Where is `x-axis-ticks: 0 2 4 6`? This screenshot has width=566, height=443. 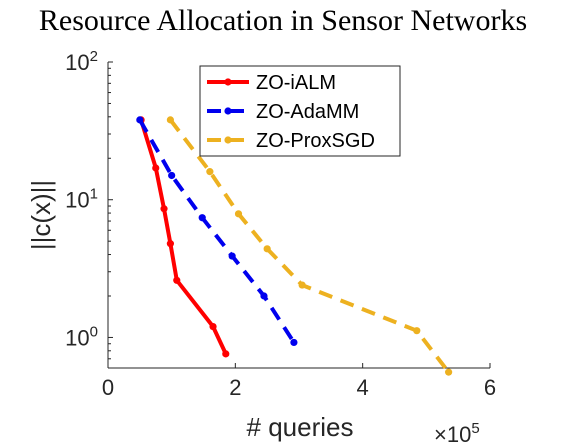 x-axis-ticks: 0 2 4 6 is located at coordinates (299, 381).